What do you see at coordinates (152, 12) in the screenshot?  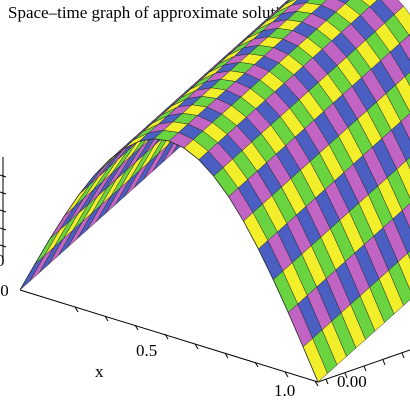 I see `chart-title: Space–time graph of approximate solution` at bounding box center [152, 12].